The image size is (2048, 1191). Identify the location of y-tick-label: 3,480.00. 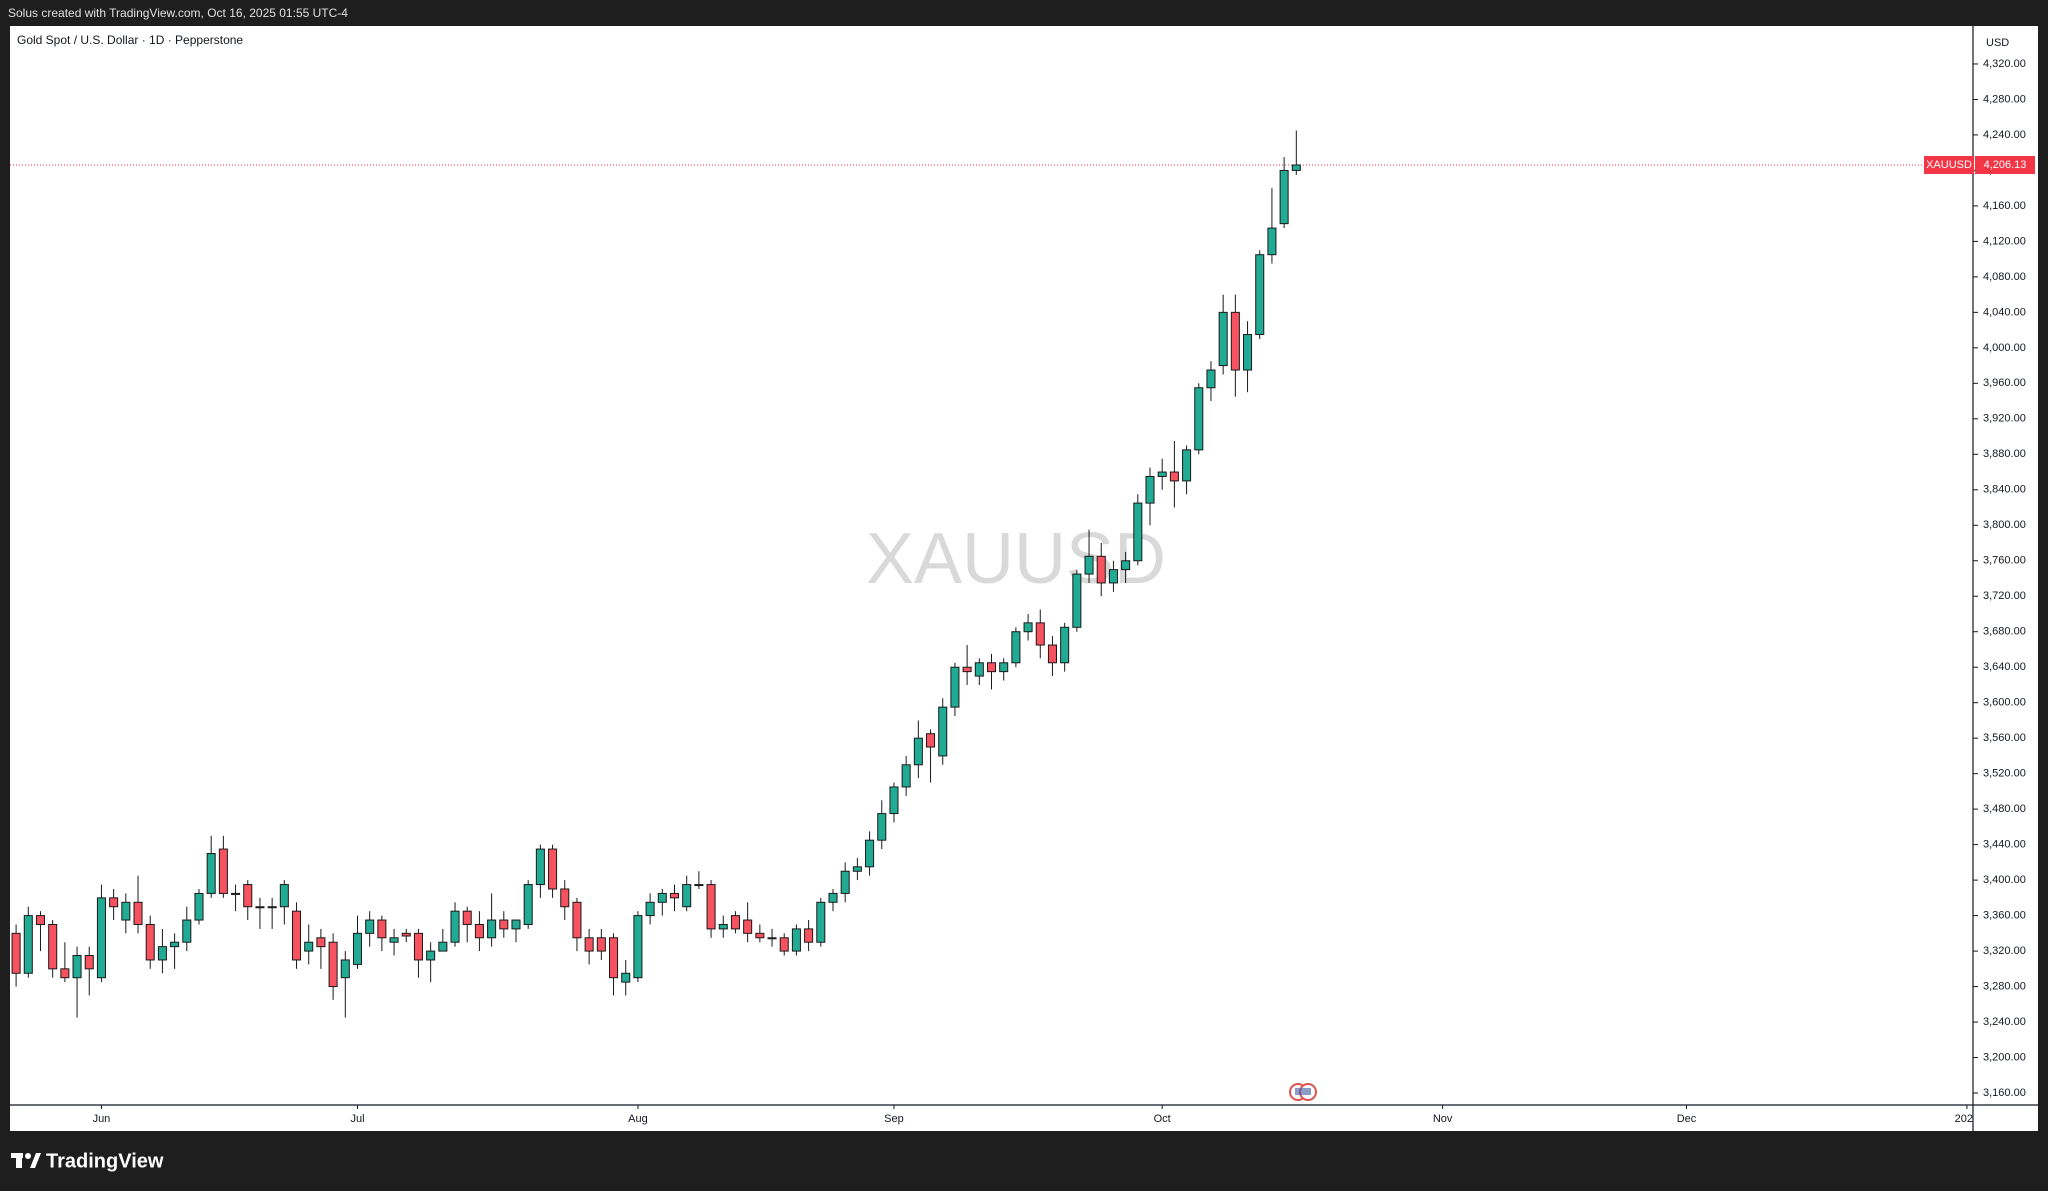
(2004, 809).